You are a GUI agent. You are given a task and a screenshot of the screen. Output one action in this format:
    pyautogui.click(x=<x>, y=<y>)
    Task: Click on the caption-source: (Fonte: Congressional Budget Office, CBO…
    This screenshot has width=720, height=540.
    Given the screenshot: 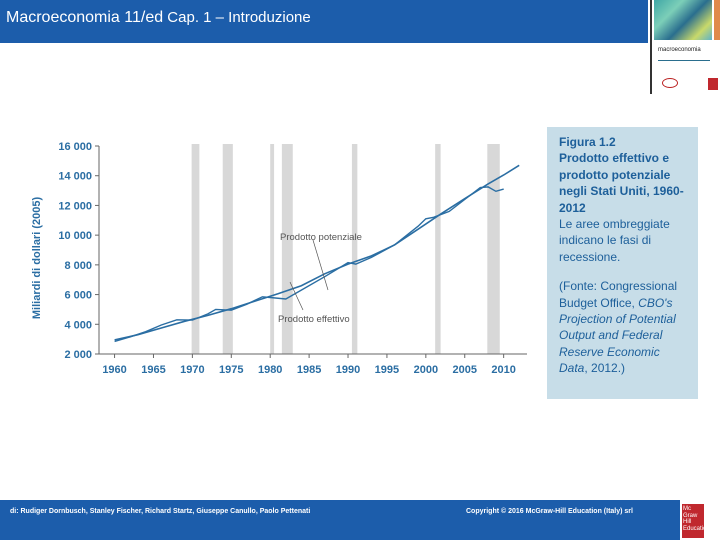 What is the action you would take?
    pyautogui.click(x=622, y=327)
    